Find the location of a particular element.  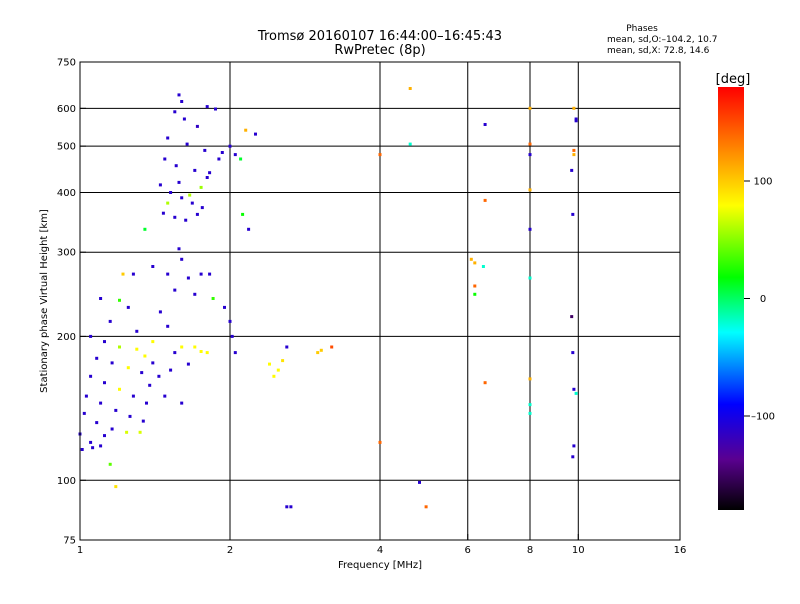

x-axis-label: Frequency [MHz] is located at coordinates (380, 565).